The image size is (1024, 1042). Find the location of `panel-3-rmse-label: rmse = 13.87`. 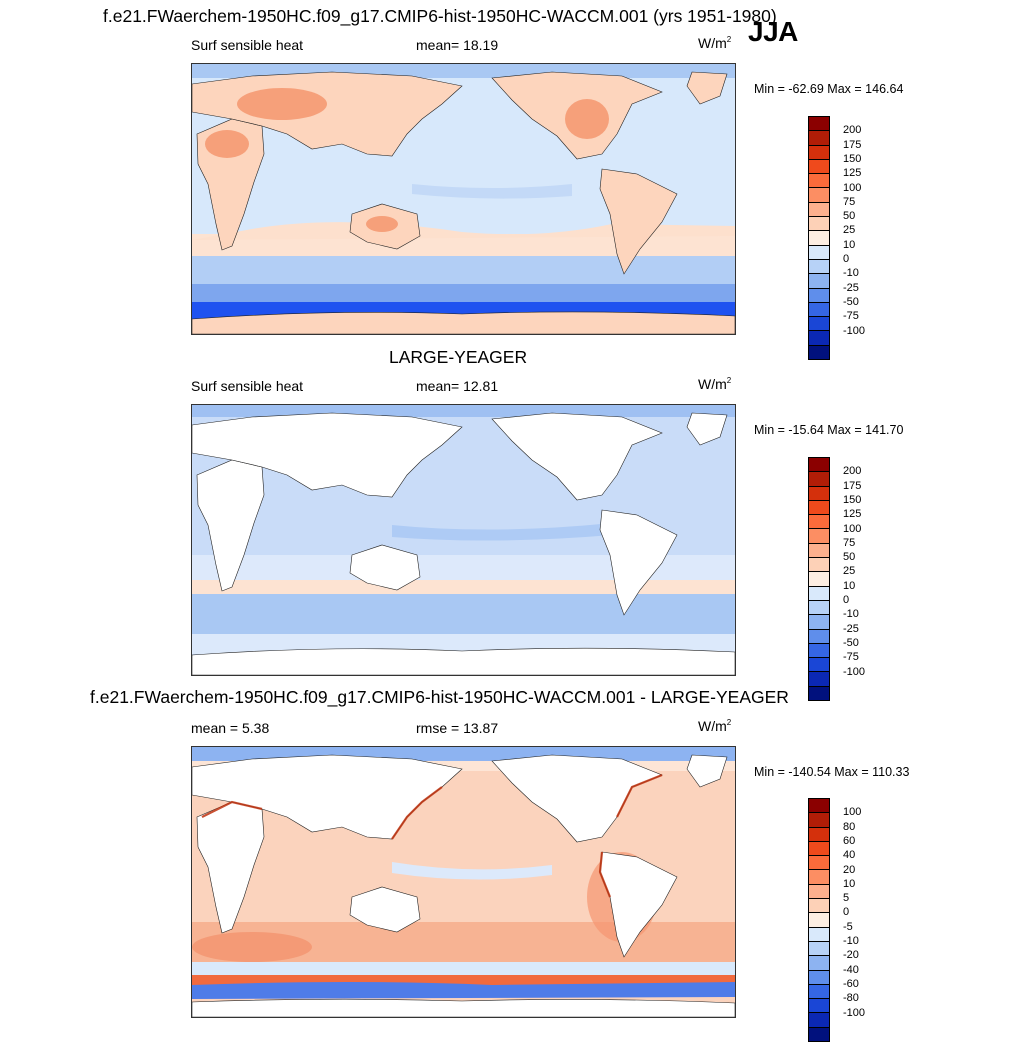

panel-3-rmse-label: rmse = 13.87 is located at coordinates (457, 728).